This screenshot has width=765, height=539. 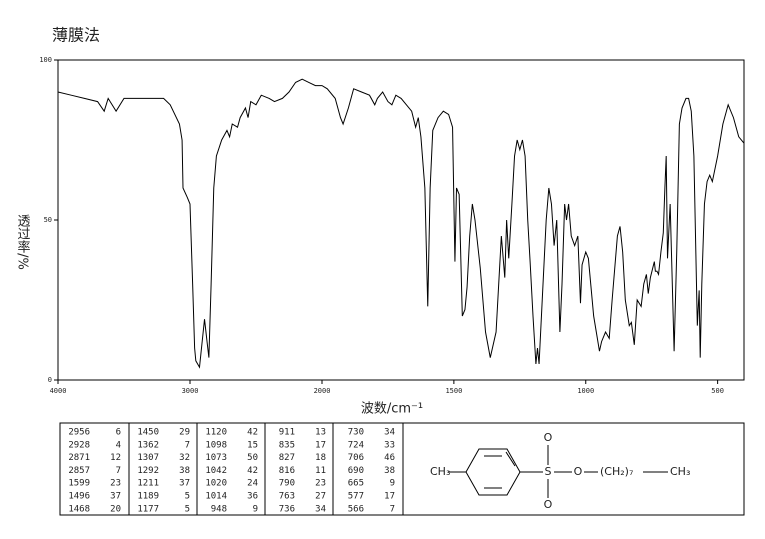 What do you see at coordinates (45, 60) in the screenshot?
I see `y-tick-label: 100` at bounding box center [45, 60].